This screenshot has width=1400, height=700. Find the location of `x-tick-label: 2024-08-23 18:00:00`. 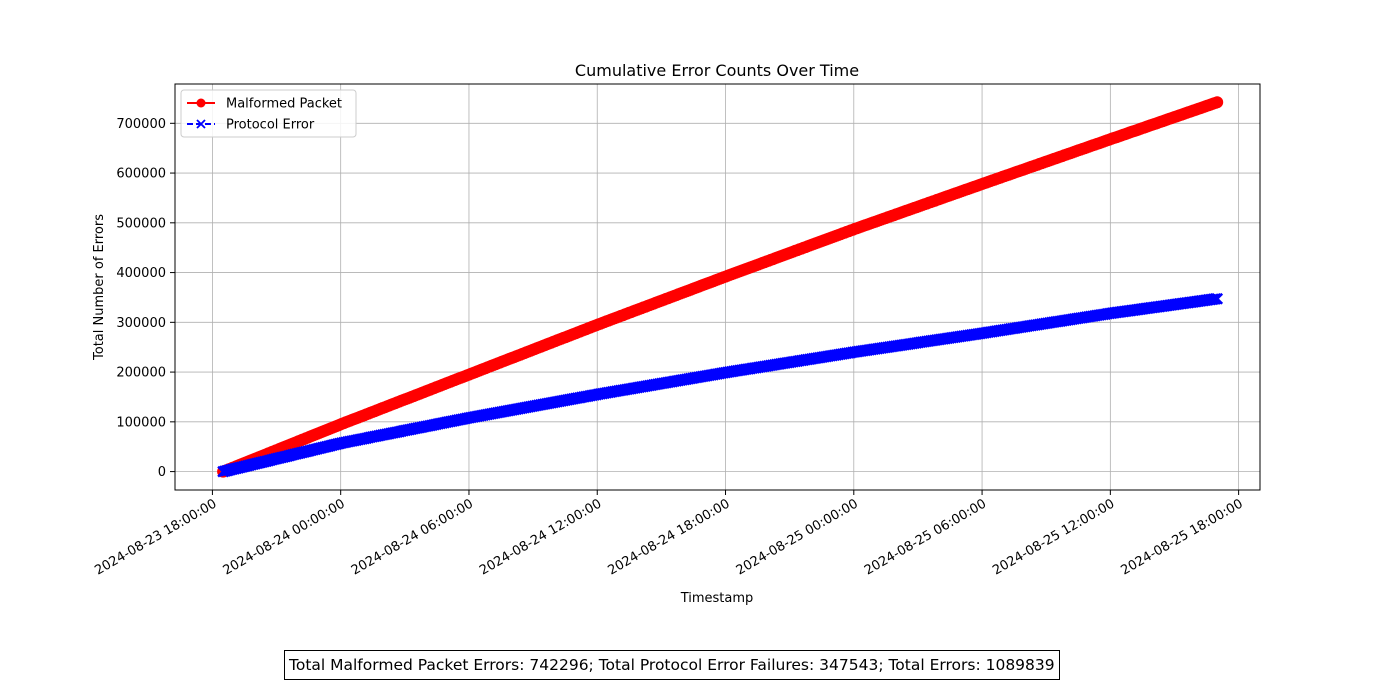

x-tick-label: 2024-08-23 18:00:00 is located at coordinates (155, 537).